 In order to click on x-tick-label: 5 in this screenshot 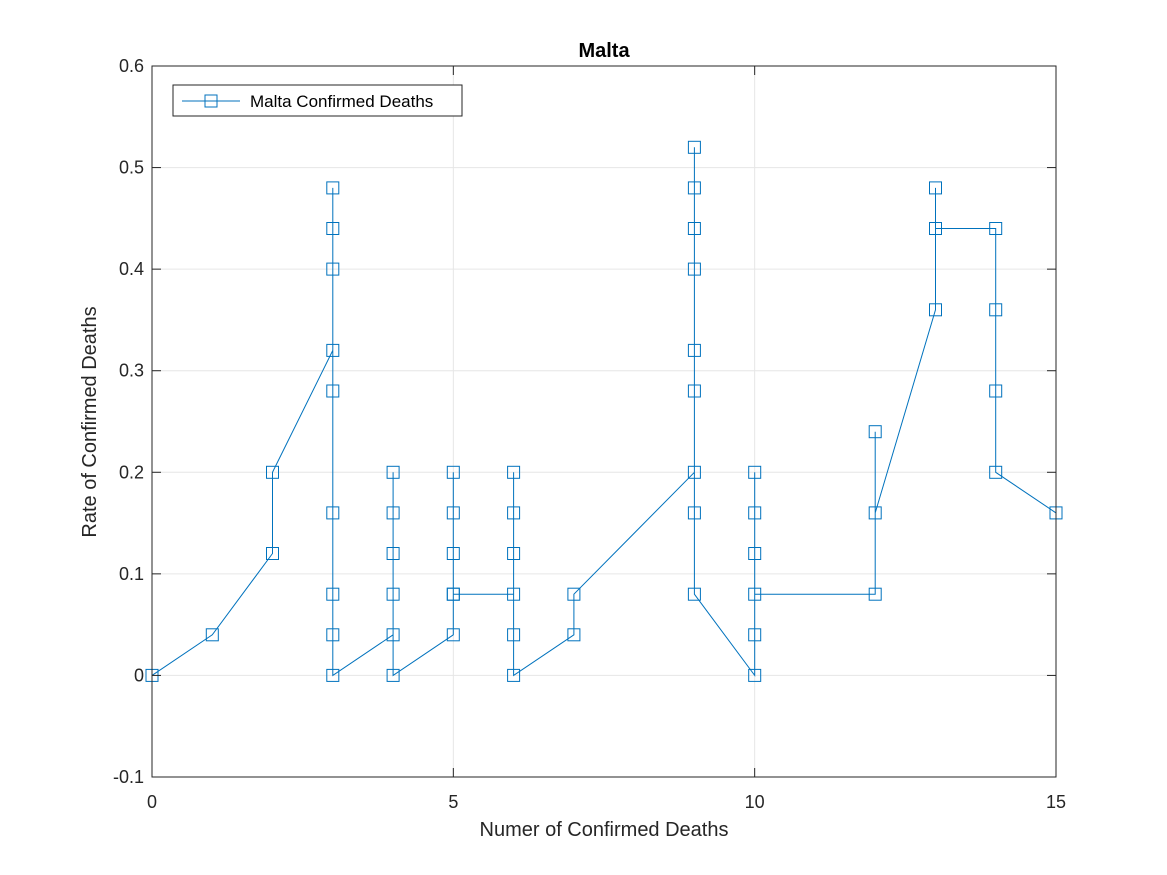, I will do `click(453, 802)`.